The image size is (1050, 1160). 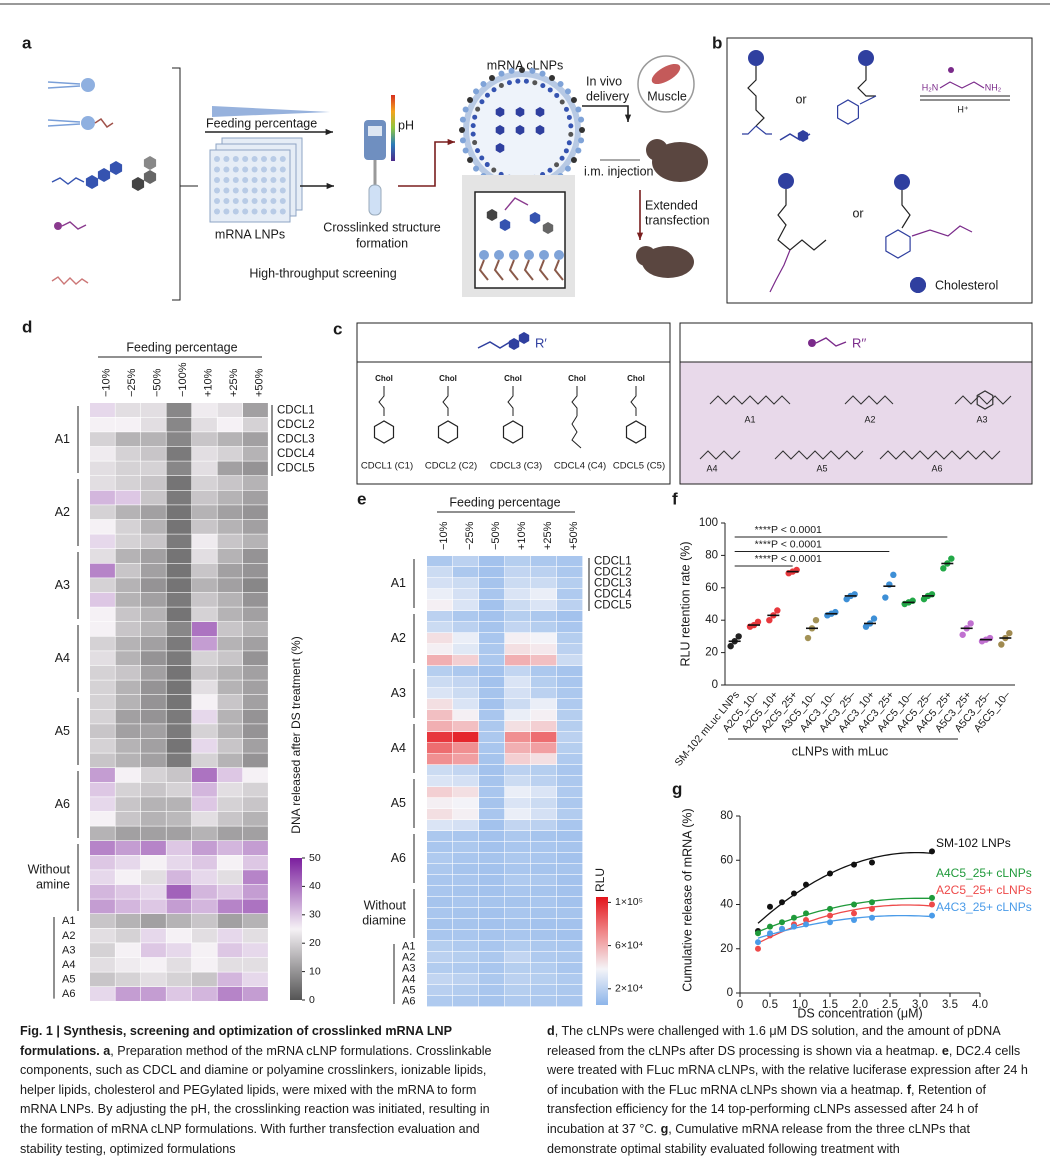 I want to click on amine-chain, so click(x=74, y=225).